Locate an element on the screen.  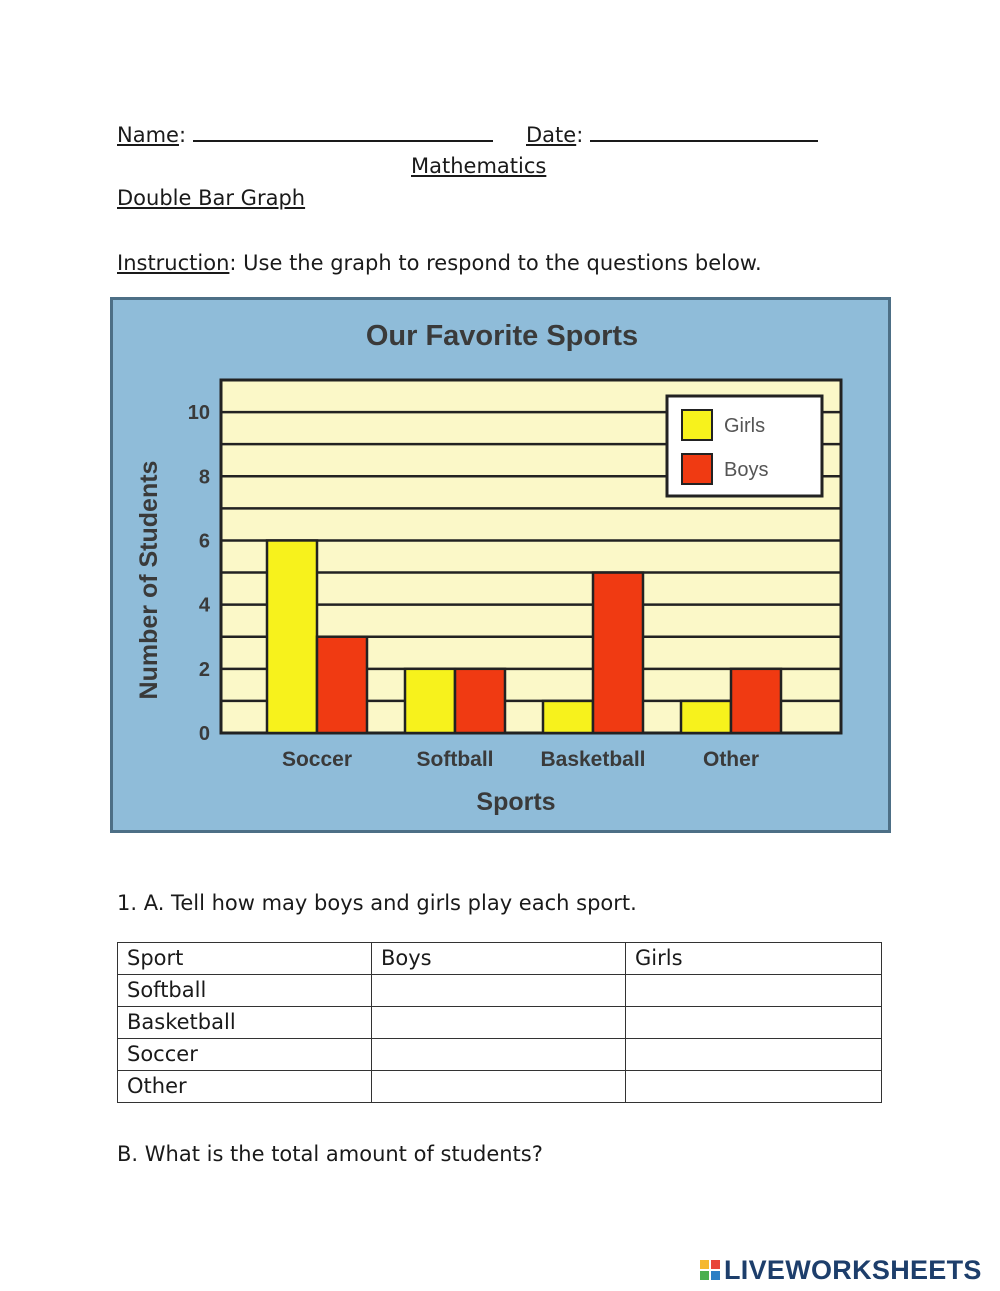
name-label: Name is located at coordinates (148, 135).